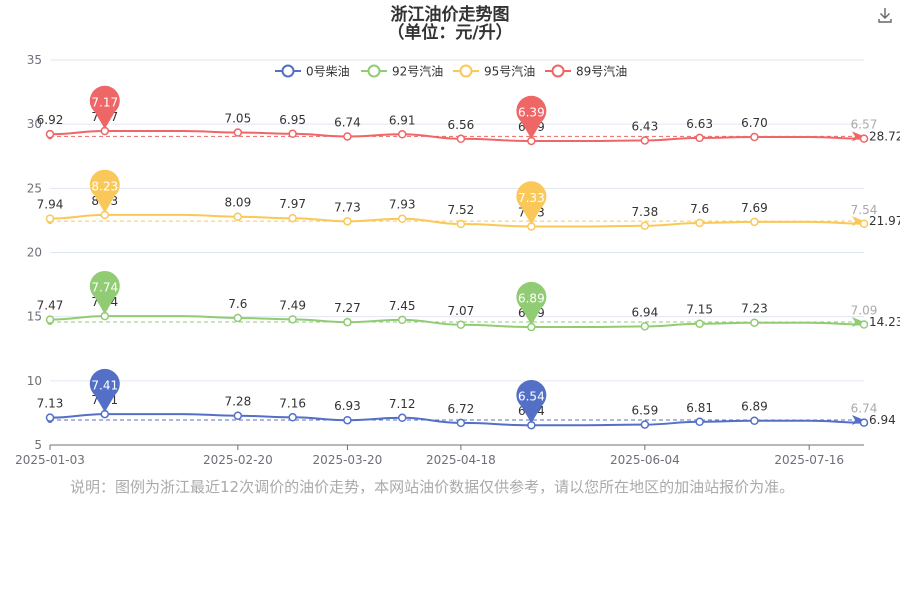 The image size is (900, 600). Describe the element at coordinates (50, 120) in the screenshot. I see `data-label: 6.92` at that location.